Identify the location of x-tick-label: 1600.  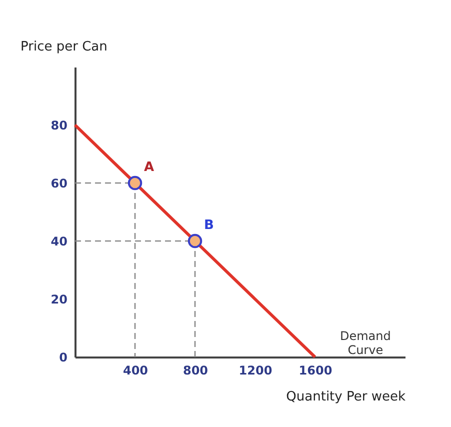
(315, 371).